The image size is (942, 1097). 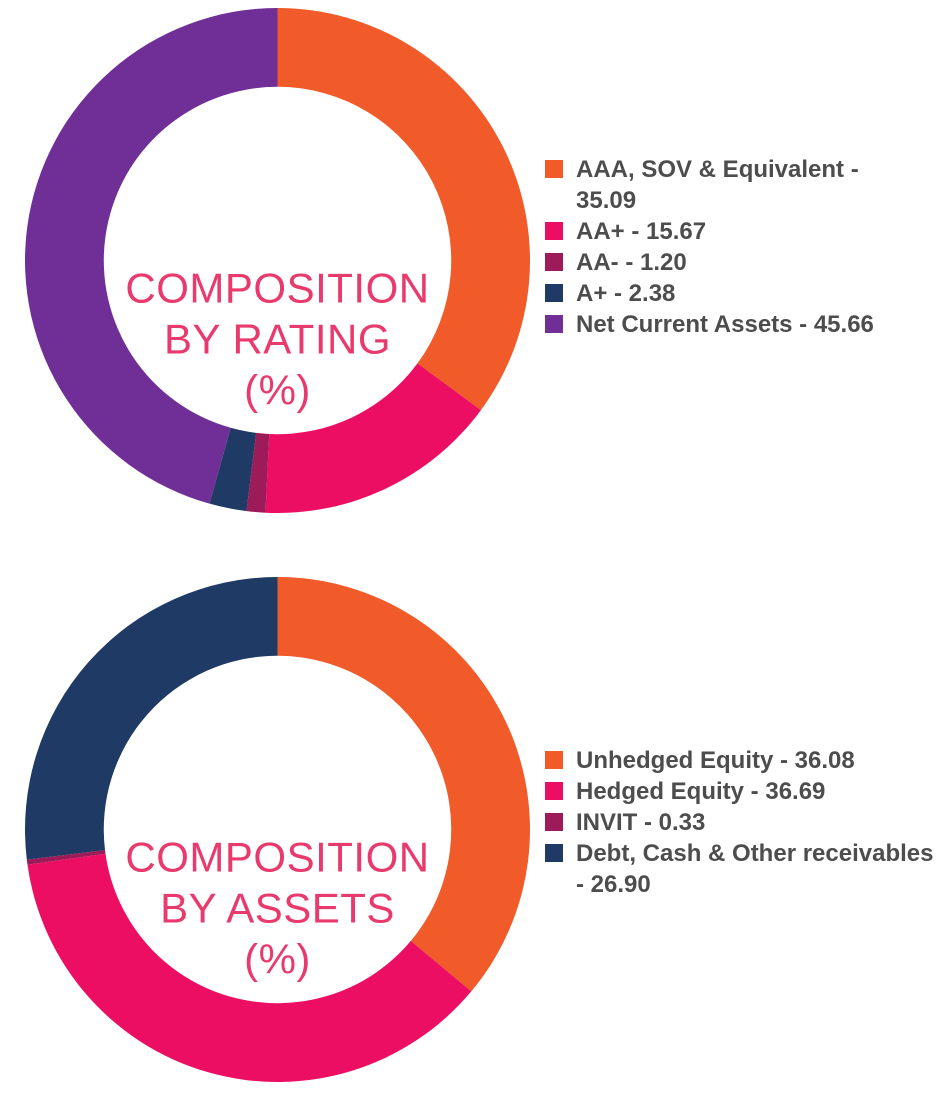 I want to click on legend-label: Hedged Equity - 36.69, so click(x=759, y=791).